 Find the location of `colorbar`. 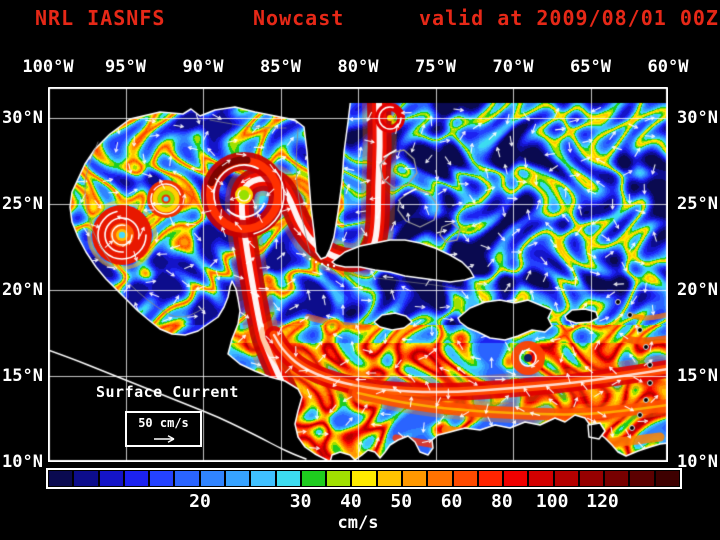

colorbar is located at coordinates (364, 478).